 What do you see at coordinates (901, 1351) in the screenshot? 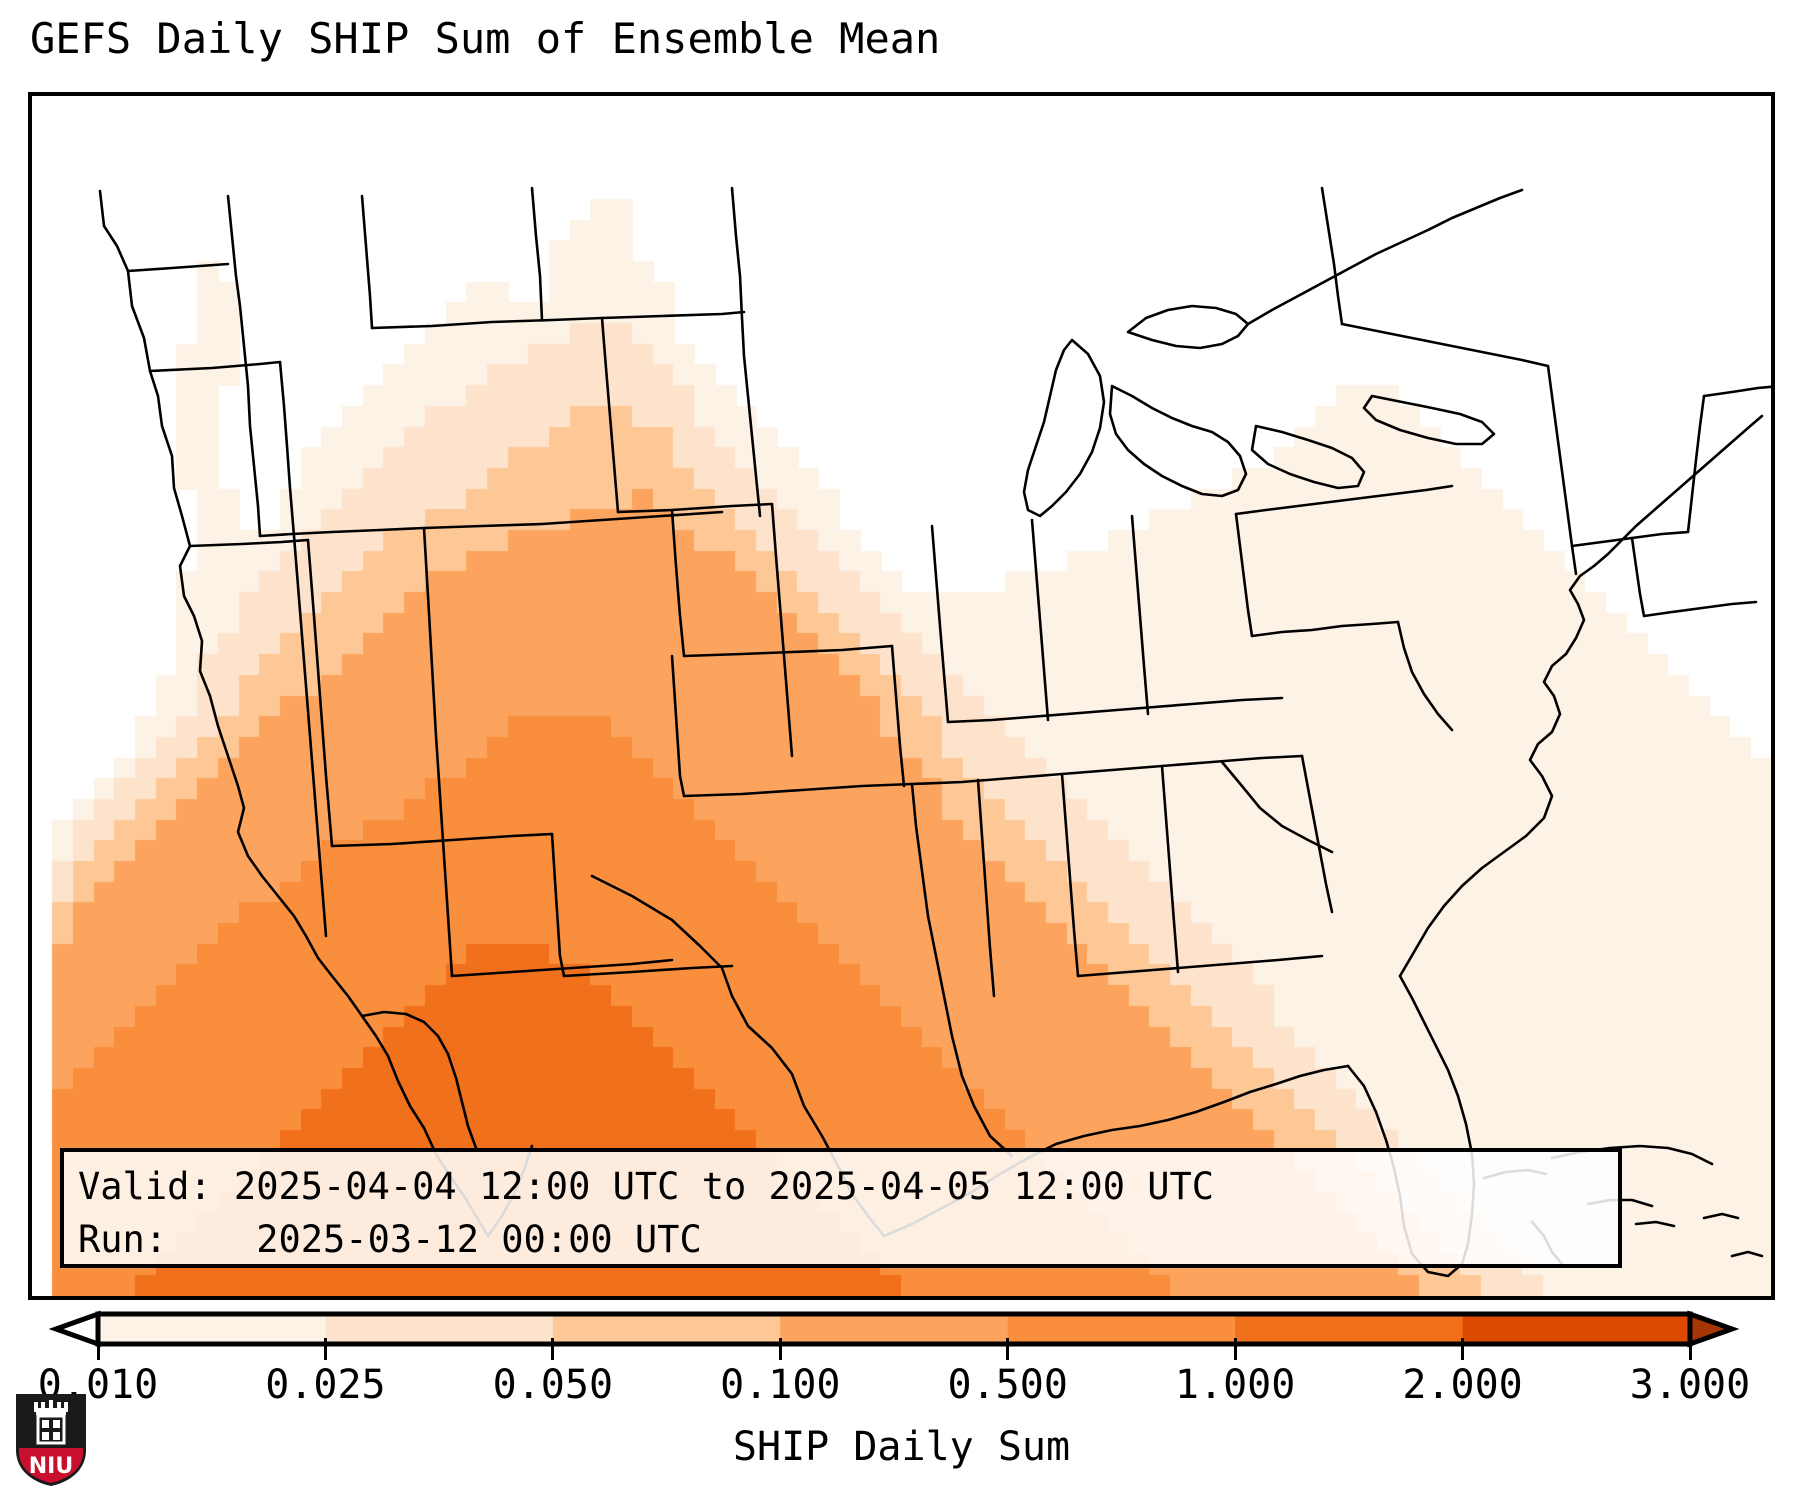
I see `colorbar-tickmarks` at bounding box center [901, 1351].